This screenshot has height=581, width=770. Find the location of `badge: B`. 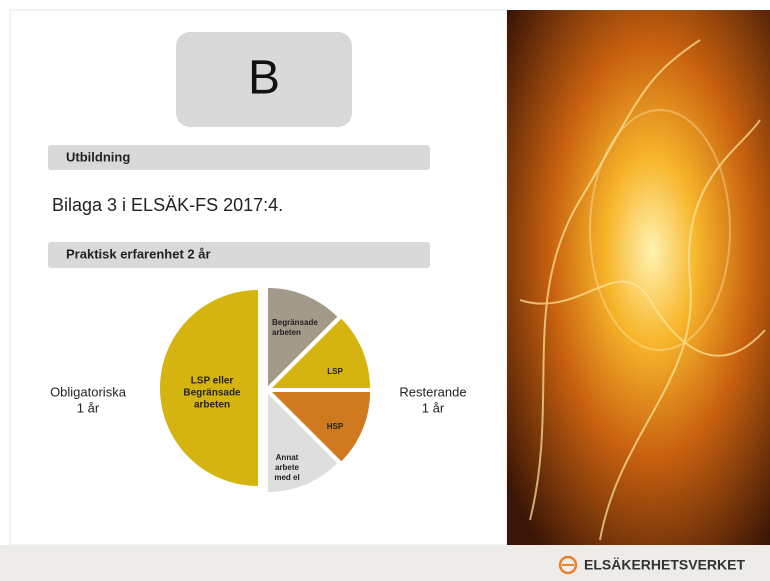

badge: B is located at coordinates (264, 78).